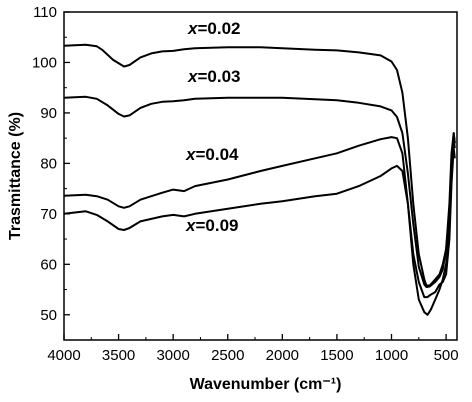 The height and width of the screenshot is (402, 472). Describe the element at coordinates (446, 355) in the screenshot. I see `x-tick-label: 500` at that location.